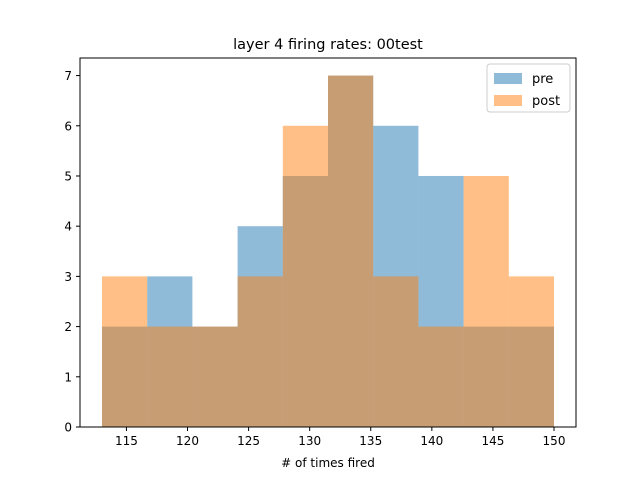 This screenshot has height=480, width=640. I want to click on legend-swatch-post, so click(508, 100).